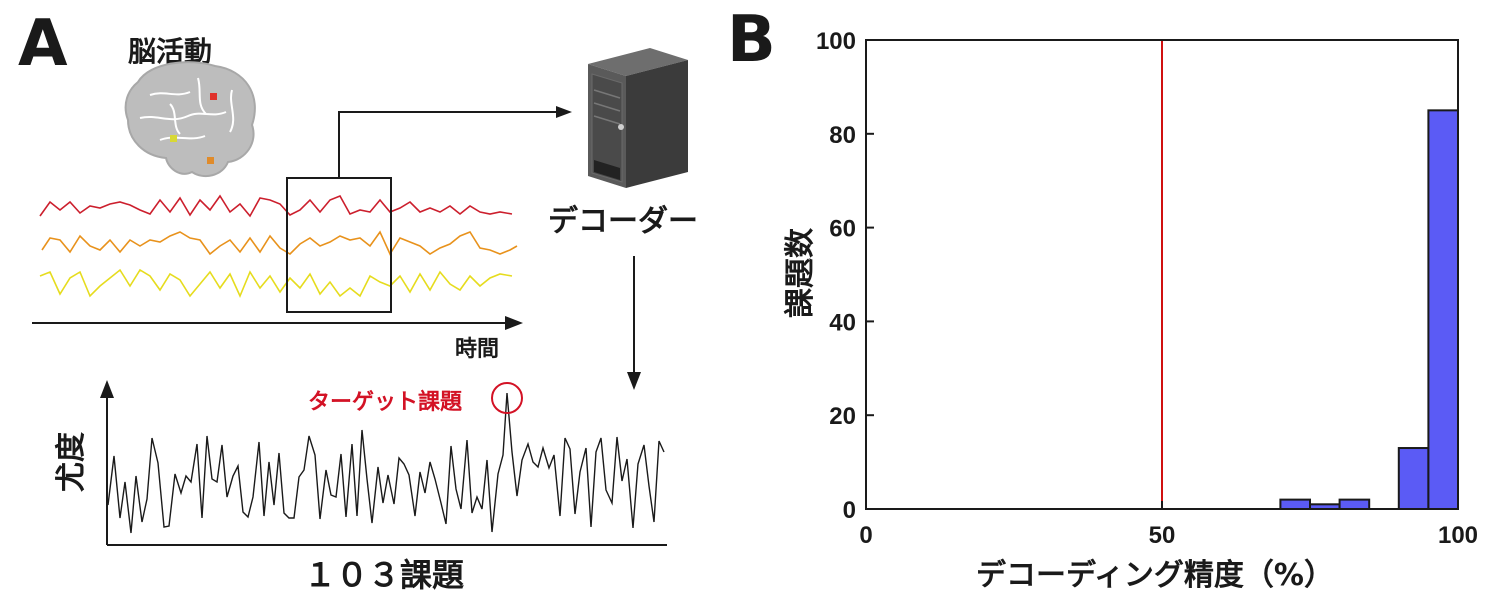 The height and width of the screenshot is (605, 1500). Describe the element at coordinates (449, 144) in the screenshot. I see `arrow-to-decoder` at that location.